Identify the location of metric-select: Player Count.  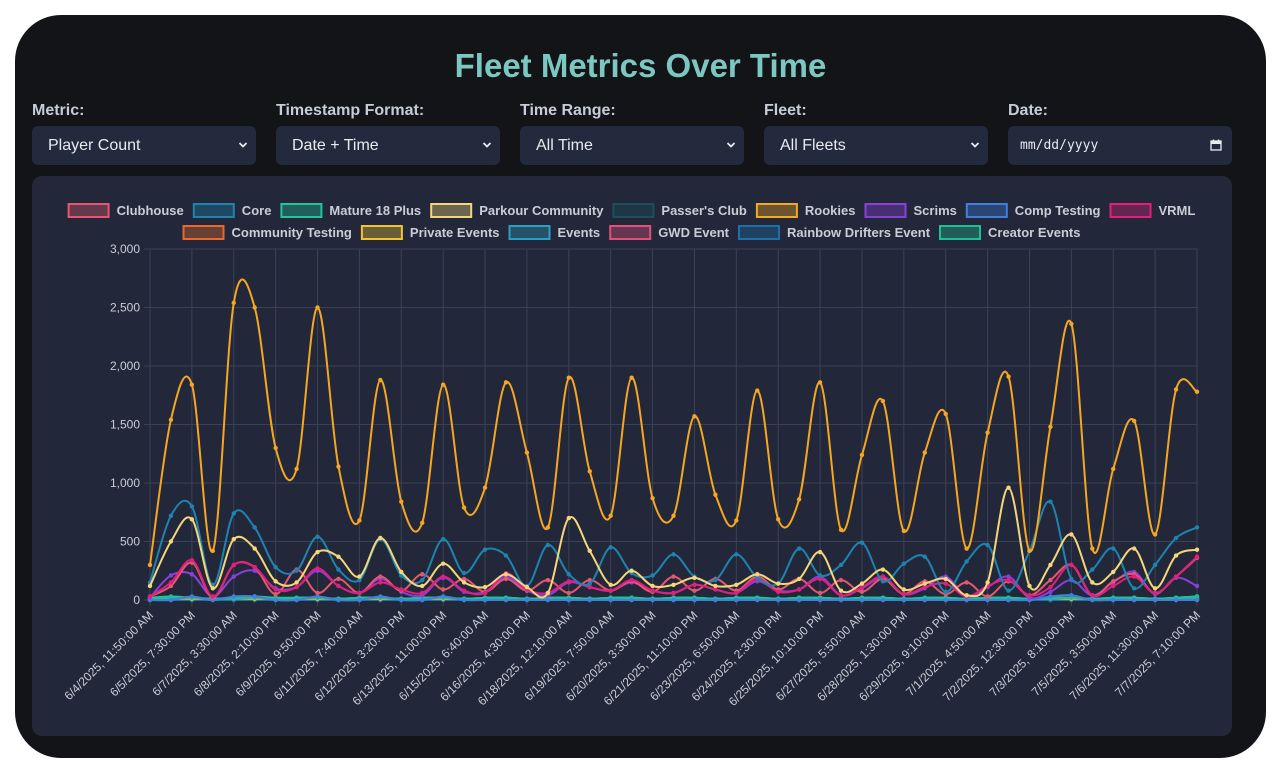
(144, 145).